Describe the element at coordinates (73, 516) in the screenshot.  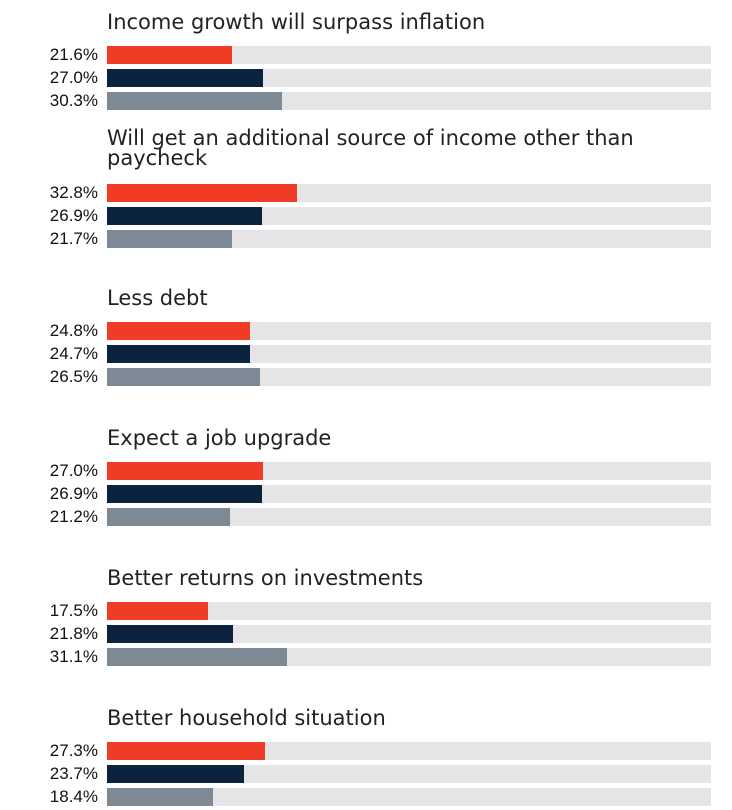
I see `data-label: 21.2%` at that location.